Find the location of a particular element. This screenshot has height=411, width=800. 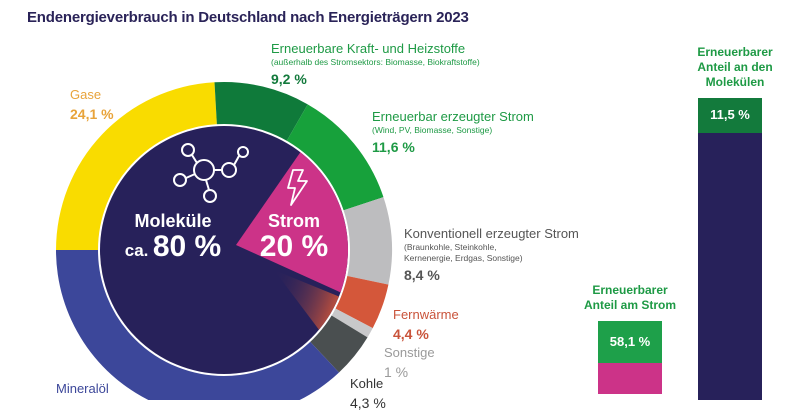

label-value: 4,4 % is located at coordinates (411, 333).